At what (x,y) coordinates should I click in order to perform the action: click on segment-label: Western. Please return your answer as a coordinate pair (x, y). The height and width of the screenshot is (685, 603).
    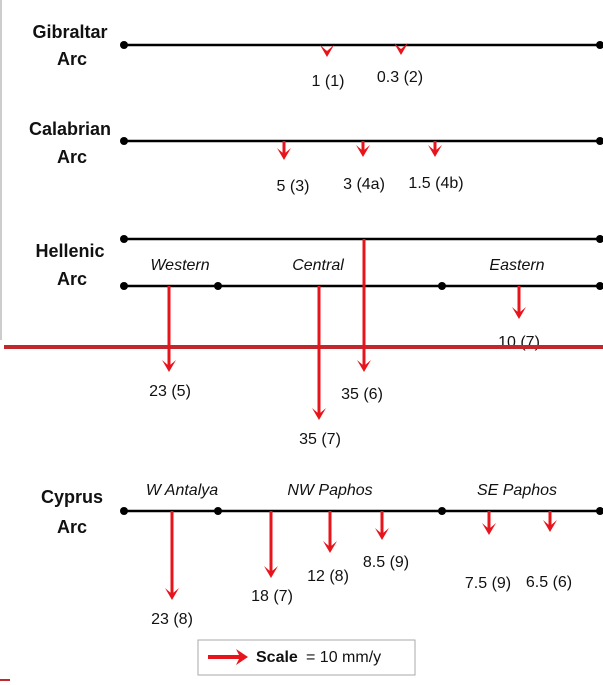
    Looking at the image, I should click on (179, 265).